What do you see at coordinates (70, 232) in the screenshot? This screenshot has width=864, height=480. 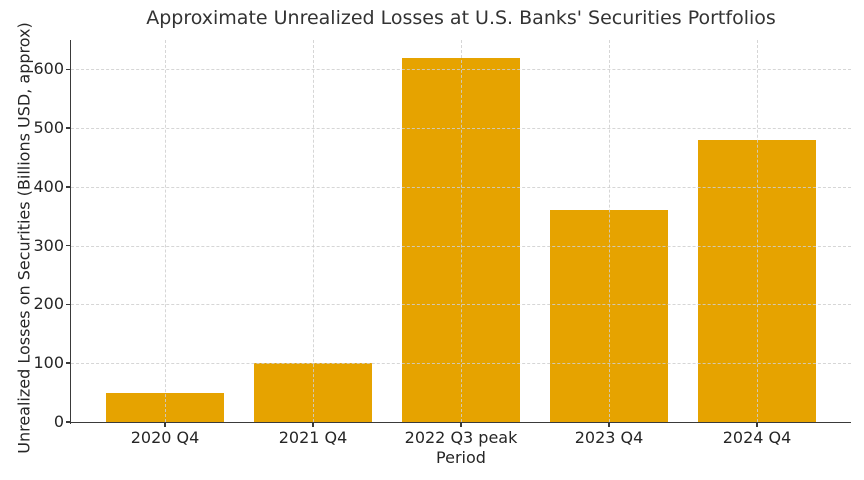 I see `y-axis-spine` at bounding box center [70, 232].